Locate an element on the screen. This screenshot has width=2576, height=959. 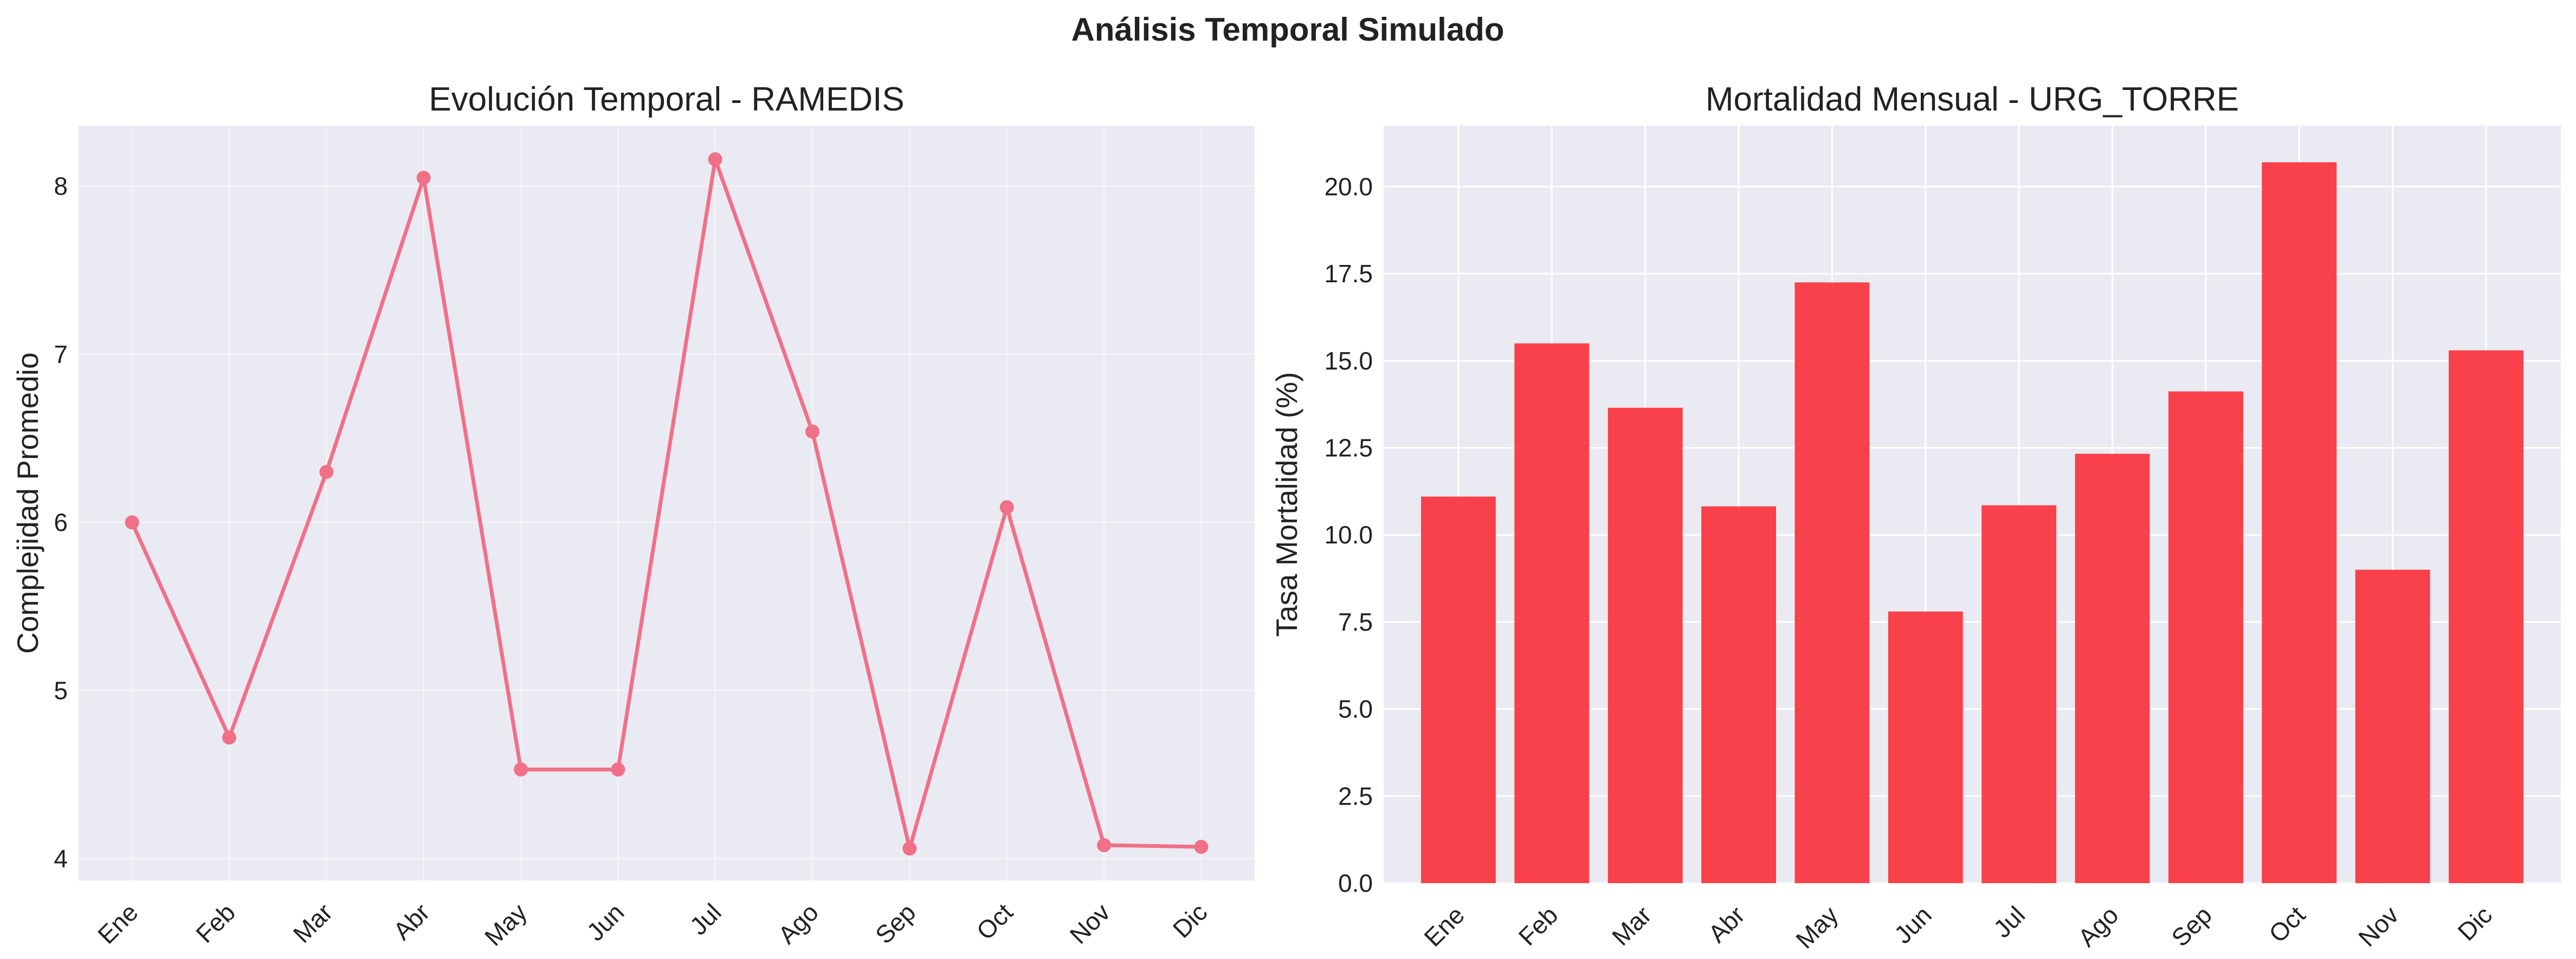
line-chart-y-tick-label: 5 is located at coordinates (61, 690).